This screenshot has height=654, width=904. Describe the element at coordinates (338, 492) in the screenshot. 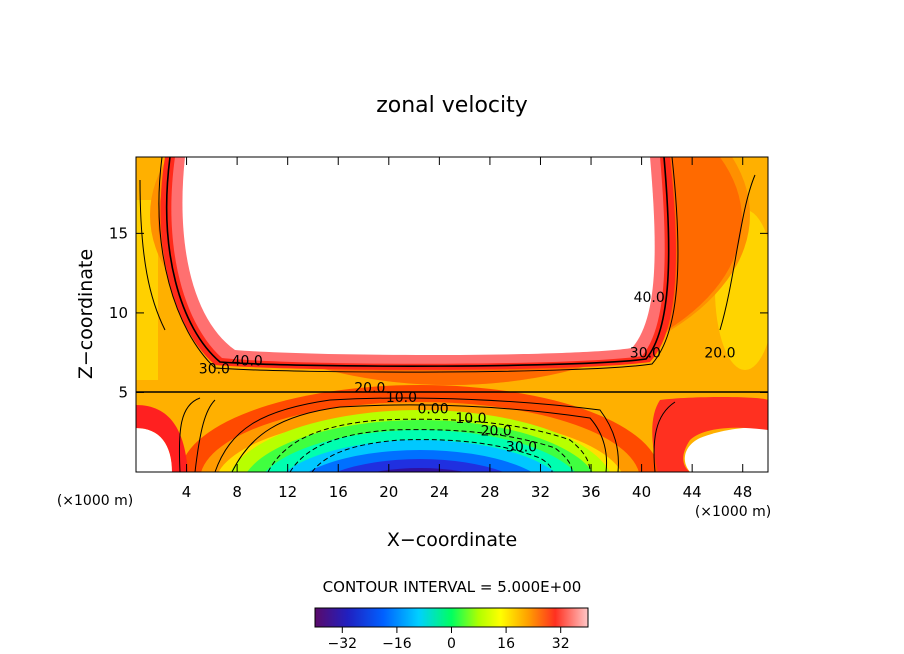

I see `x-tick-label: 16` at that location.